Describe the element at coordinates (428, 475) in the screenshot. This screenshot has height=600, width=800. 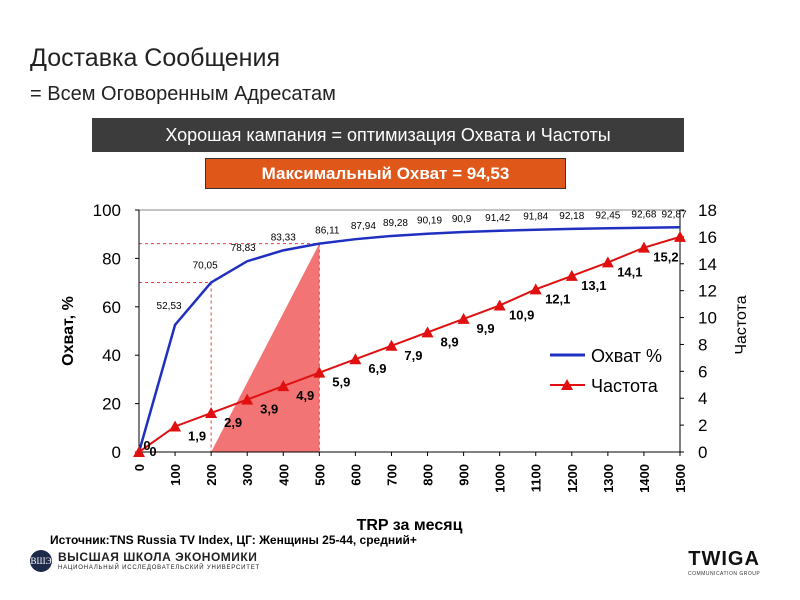
I see `x-tick-label: 800` at that location.